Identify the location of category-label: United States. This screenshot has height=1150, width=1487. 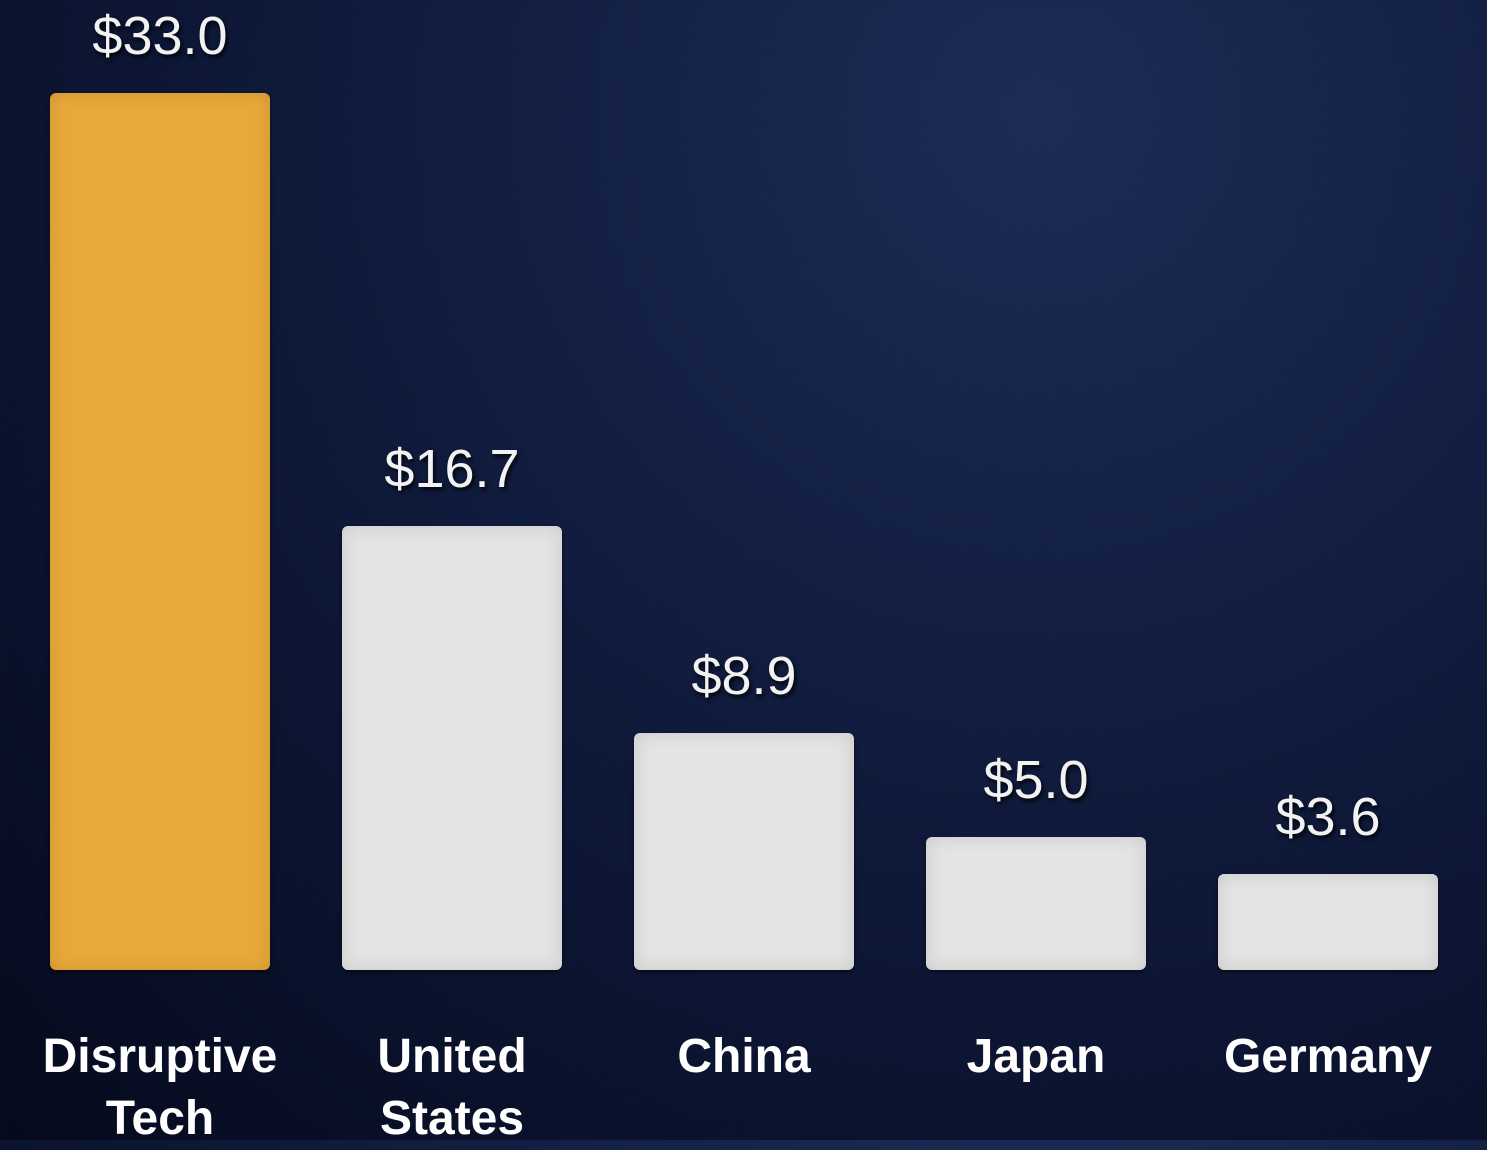
(452, 1087).